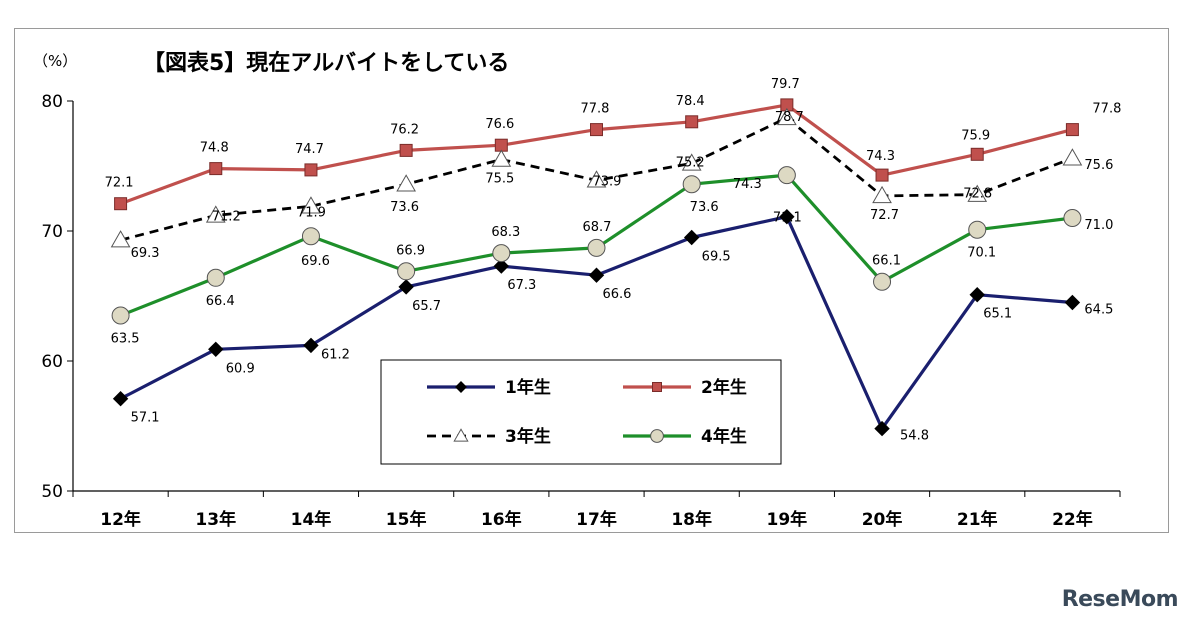 This screenshot has height=620, width=1190. What do you see at coordinates (528, 436) in the screenshot?
I see `legend-label: 3年生` at bounding box center [528, 436].